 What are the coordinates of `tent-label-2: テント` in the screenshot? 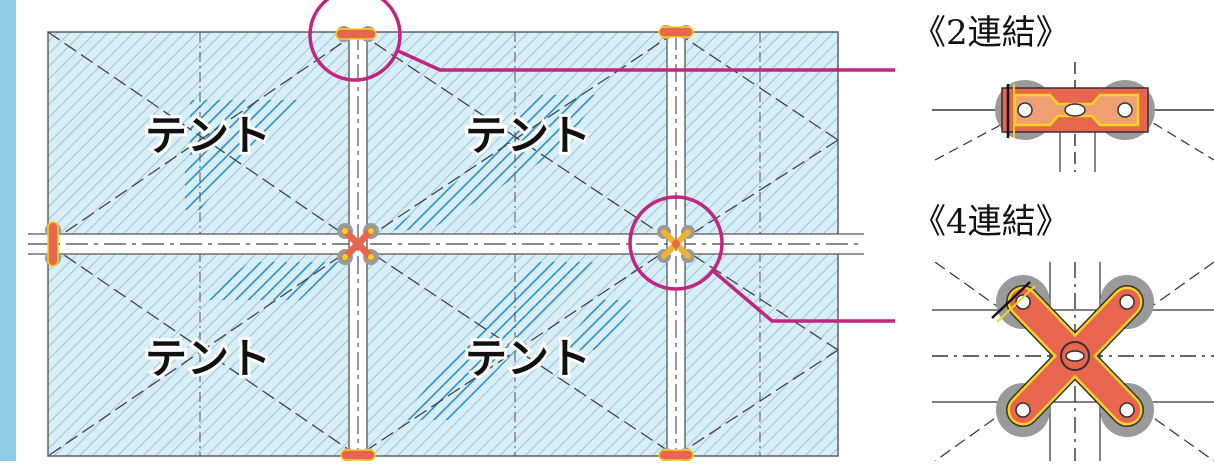 It's located at (528, 135).